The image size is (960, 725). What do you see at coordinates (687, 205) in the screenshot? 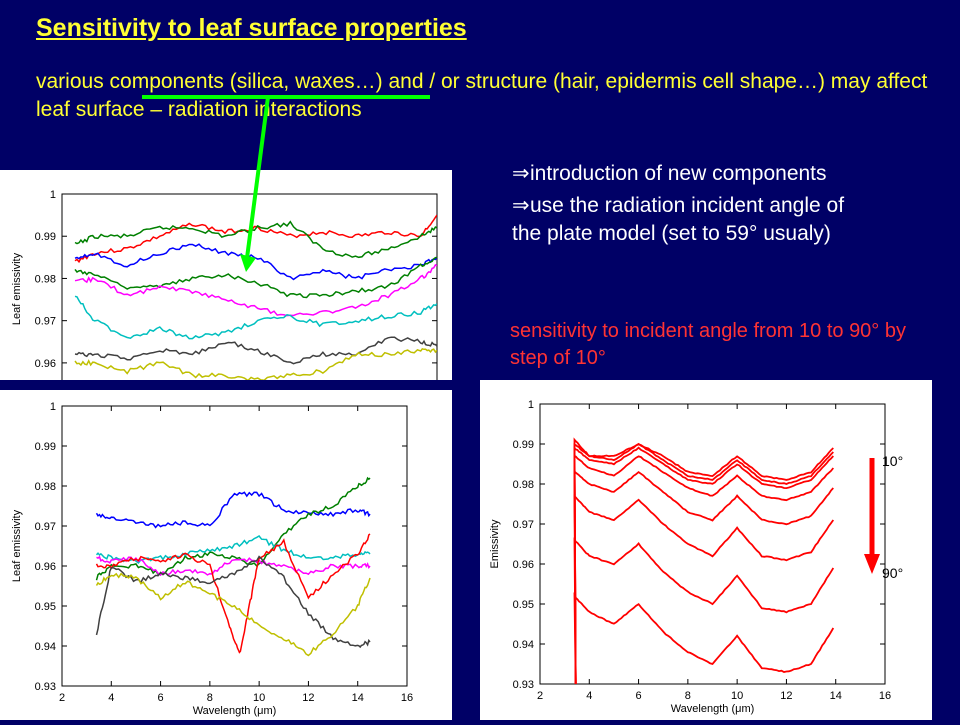
I see `bullet-text: use the radiation incident angle of` at bounding box center [687, 205].